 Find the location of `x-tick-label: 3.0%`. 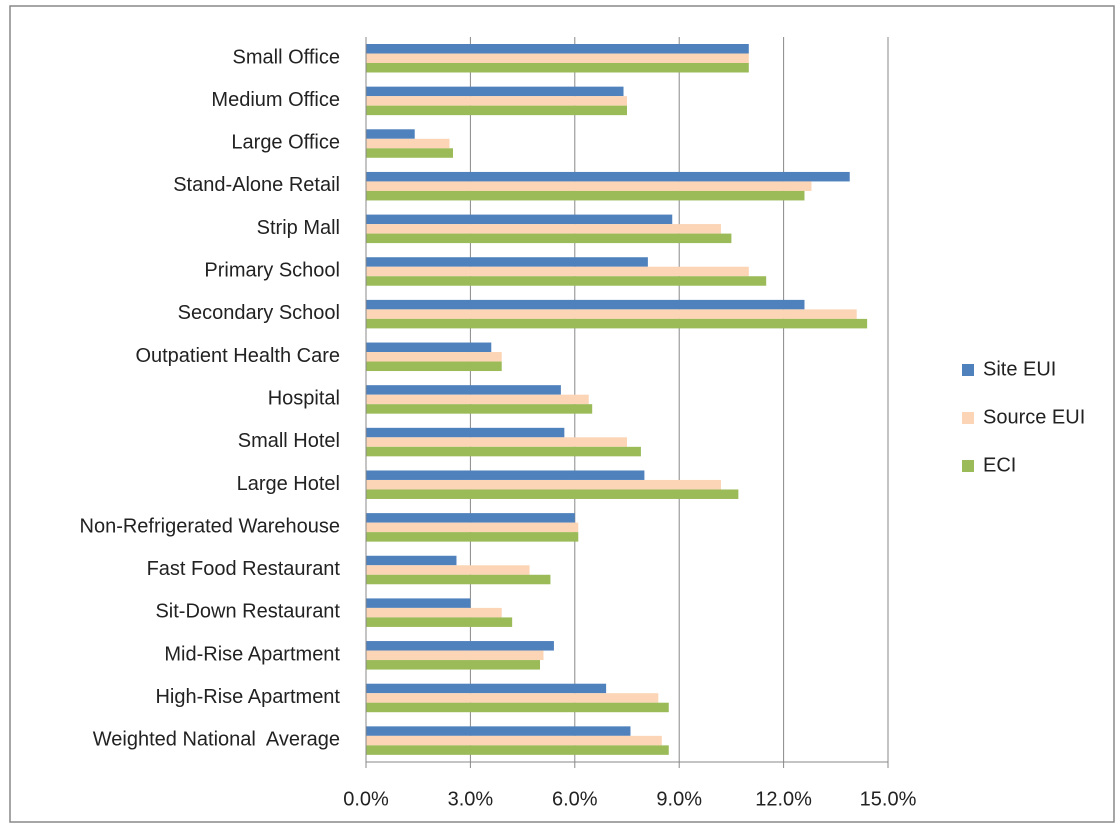

x-tick-label: 3.0% is located at coordinates (471, 799).